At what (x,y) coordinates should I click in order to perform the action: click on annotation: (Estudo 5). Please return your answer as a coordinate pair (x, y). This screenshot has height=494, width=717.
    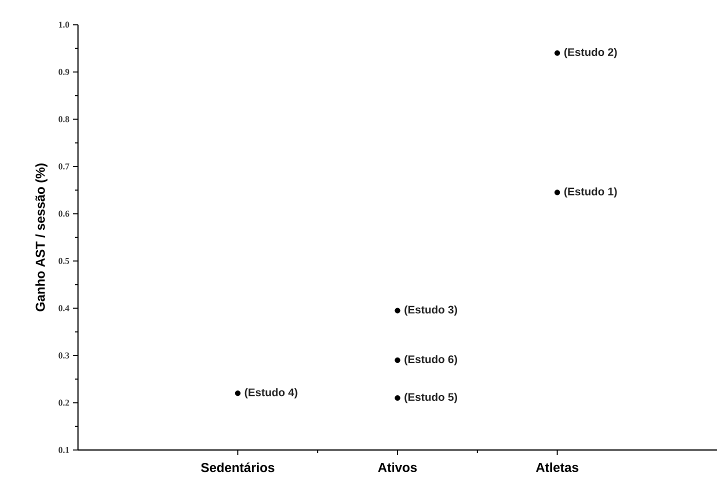
    Looking at the image, I should click on (431, 398).